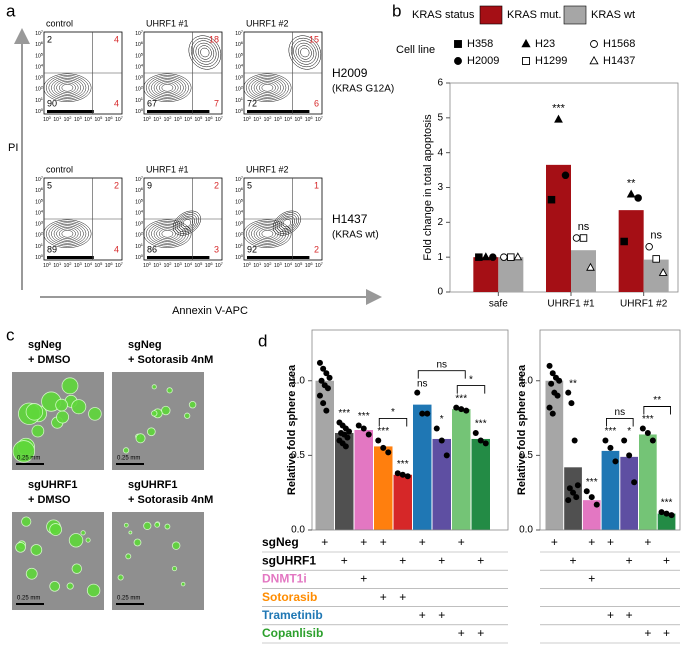 Image resolution: width=685 pixels, height=652 pixels. Describe the element at coordinates (116, 103) in the screenshot. I see `quadrant-percent: 4` at that location.